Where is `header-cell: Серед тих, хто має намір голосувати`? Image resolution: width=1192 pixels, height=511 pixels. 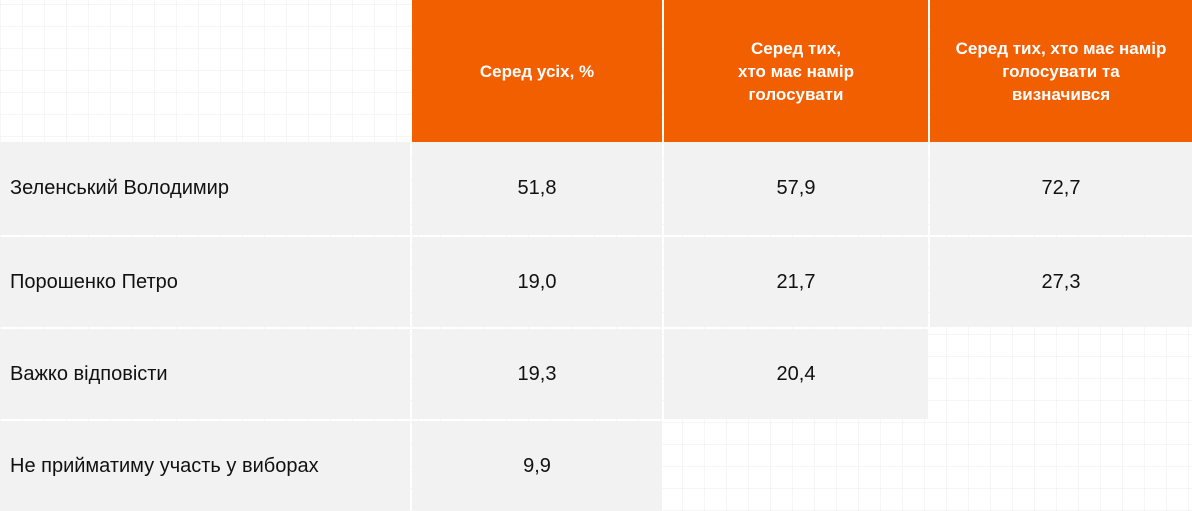 header-cell: Серед тих, хто має намір голосувати is located at coordinates (796, 71).